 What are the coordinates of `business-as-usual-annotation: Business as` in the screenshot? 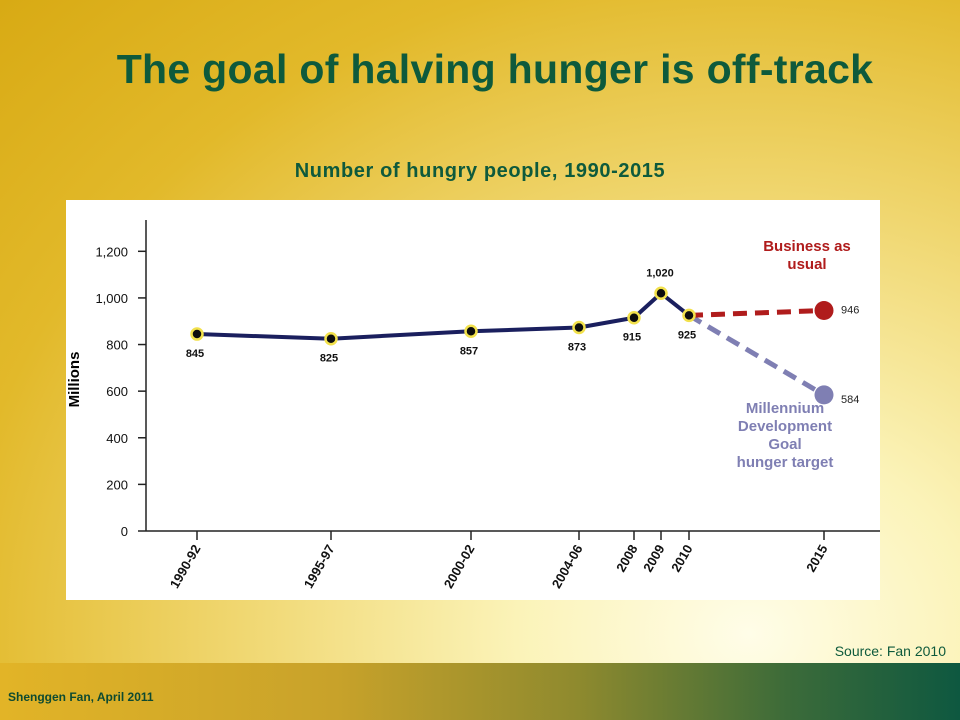 It's located at (807, 246).